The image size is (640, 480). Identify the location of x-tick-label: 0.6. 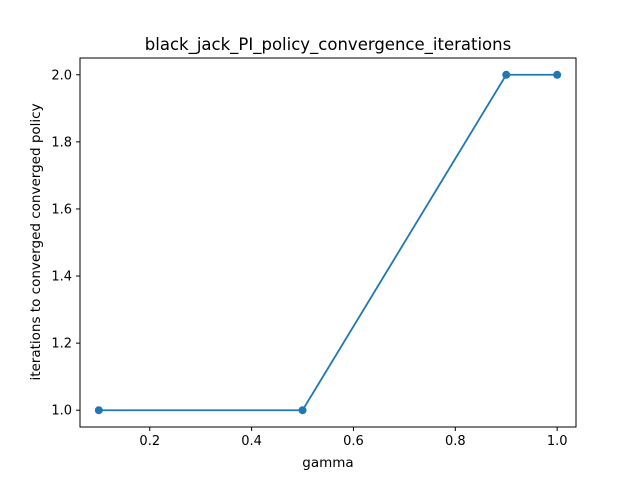
(353, 441).